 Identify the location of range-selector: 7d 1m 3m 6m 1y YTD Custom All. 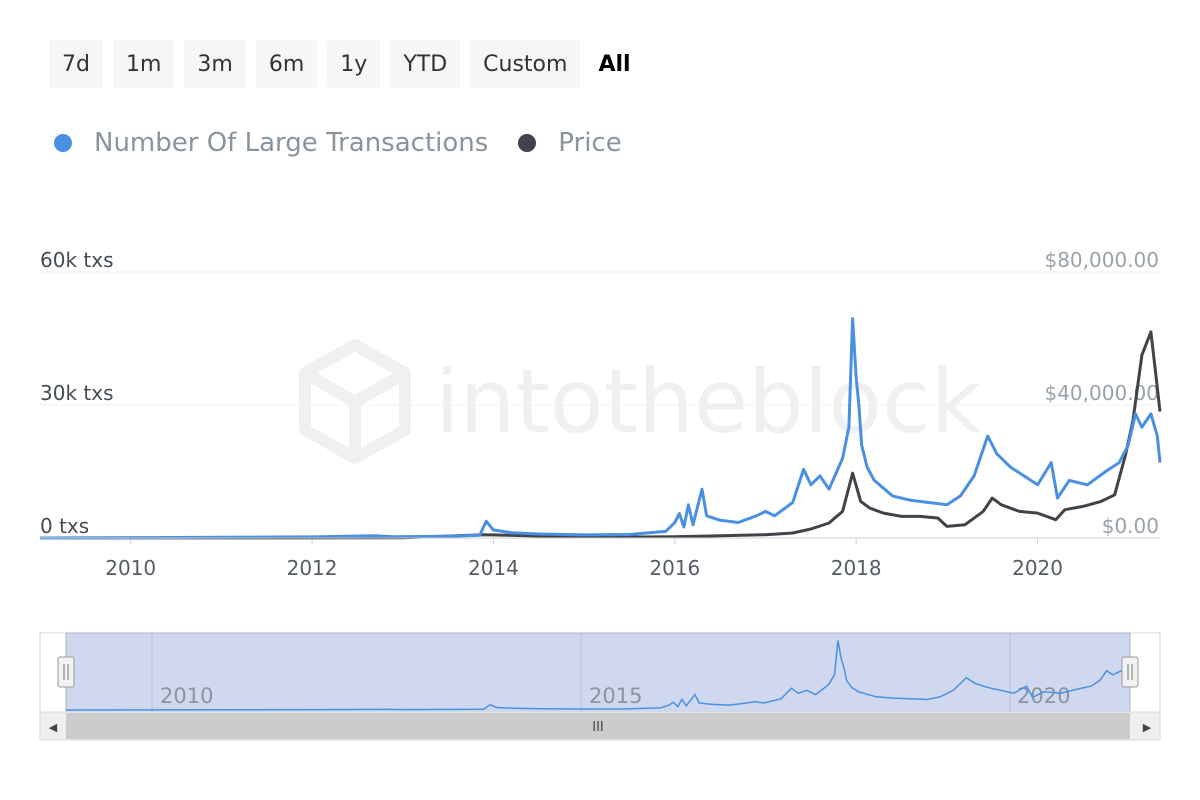
(344, 64).